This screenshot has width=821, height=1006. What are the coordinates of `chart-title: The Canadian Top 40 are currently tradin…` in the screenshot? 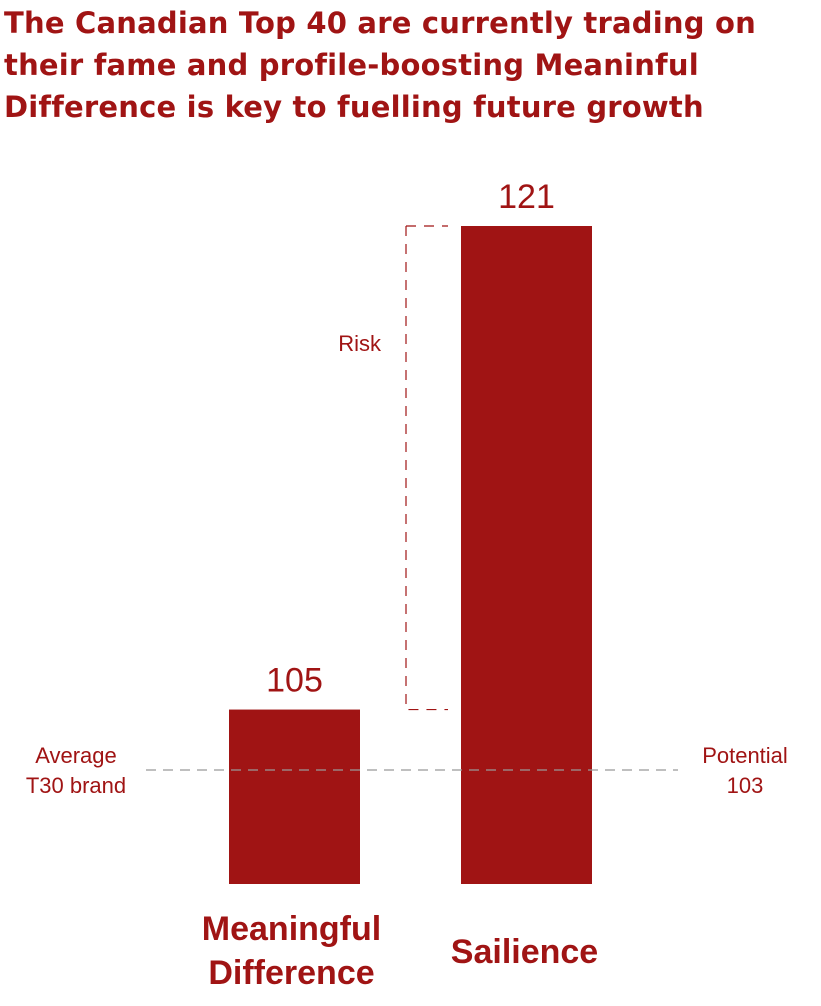 It's located at (380, 65).